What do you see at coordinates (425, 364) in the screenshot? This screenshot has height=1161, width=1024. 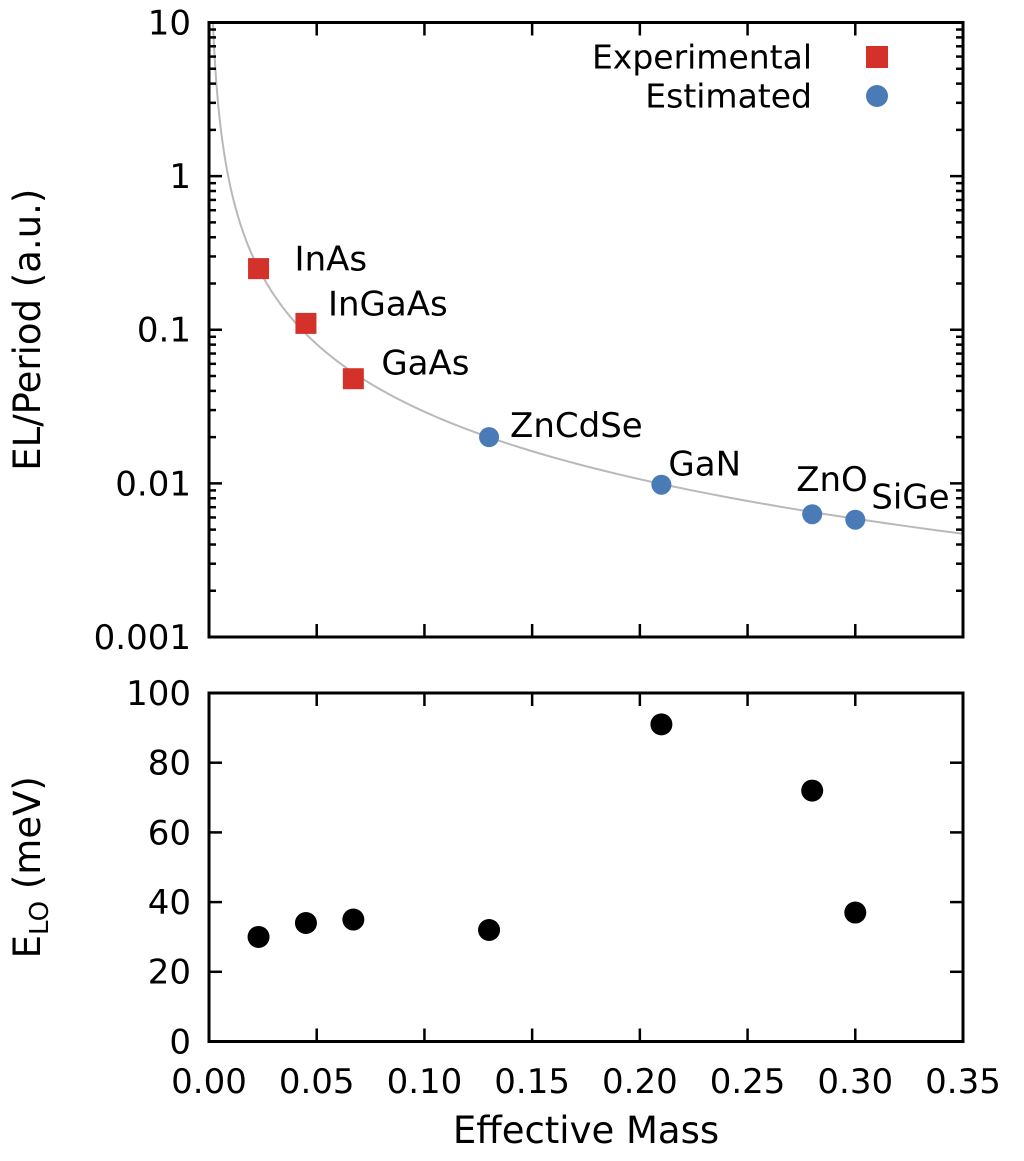 I see `annotation-gaas: GaAs` at bounding box center [425, 364].